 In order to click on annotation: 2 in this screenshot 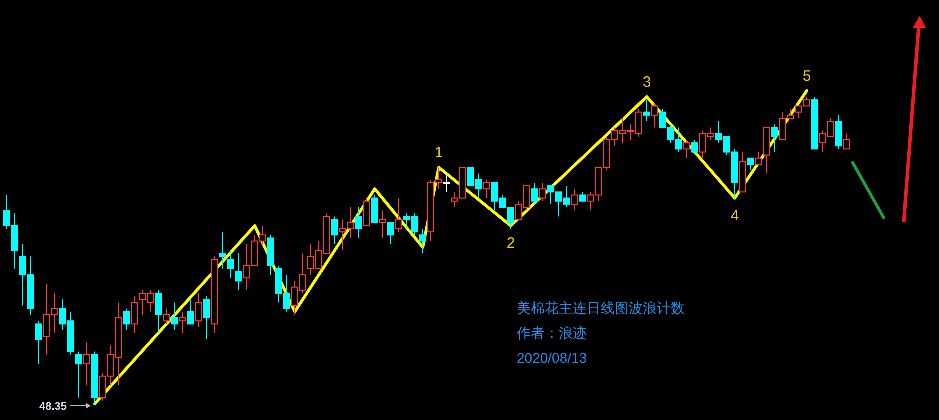, I will do `click(511, 243)`.